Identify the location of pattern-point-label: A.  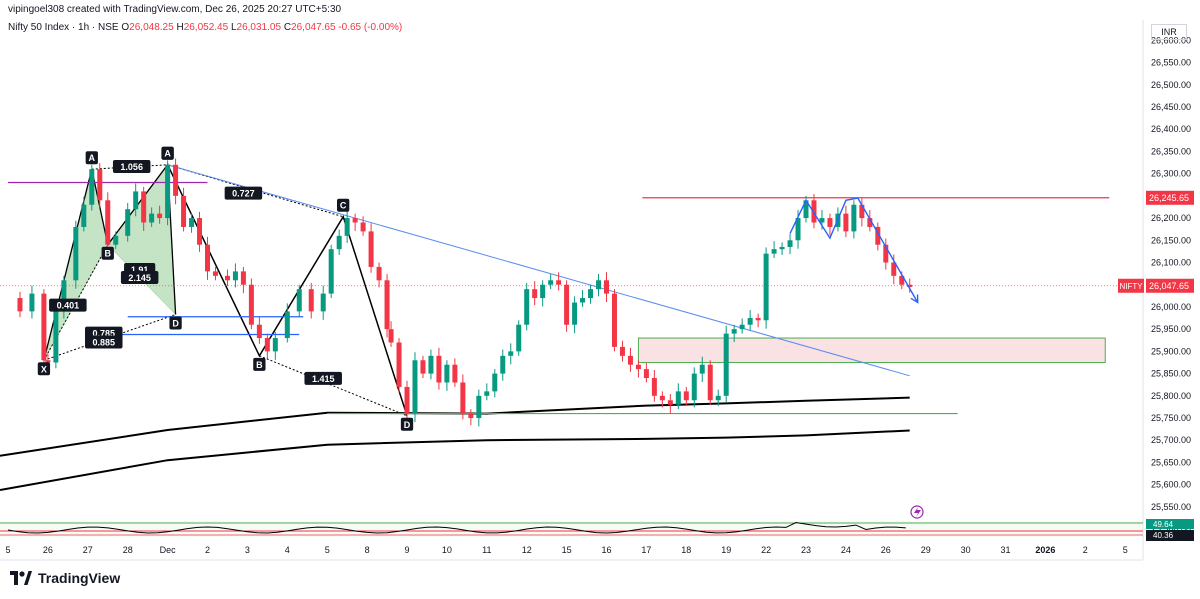
(92, 158).